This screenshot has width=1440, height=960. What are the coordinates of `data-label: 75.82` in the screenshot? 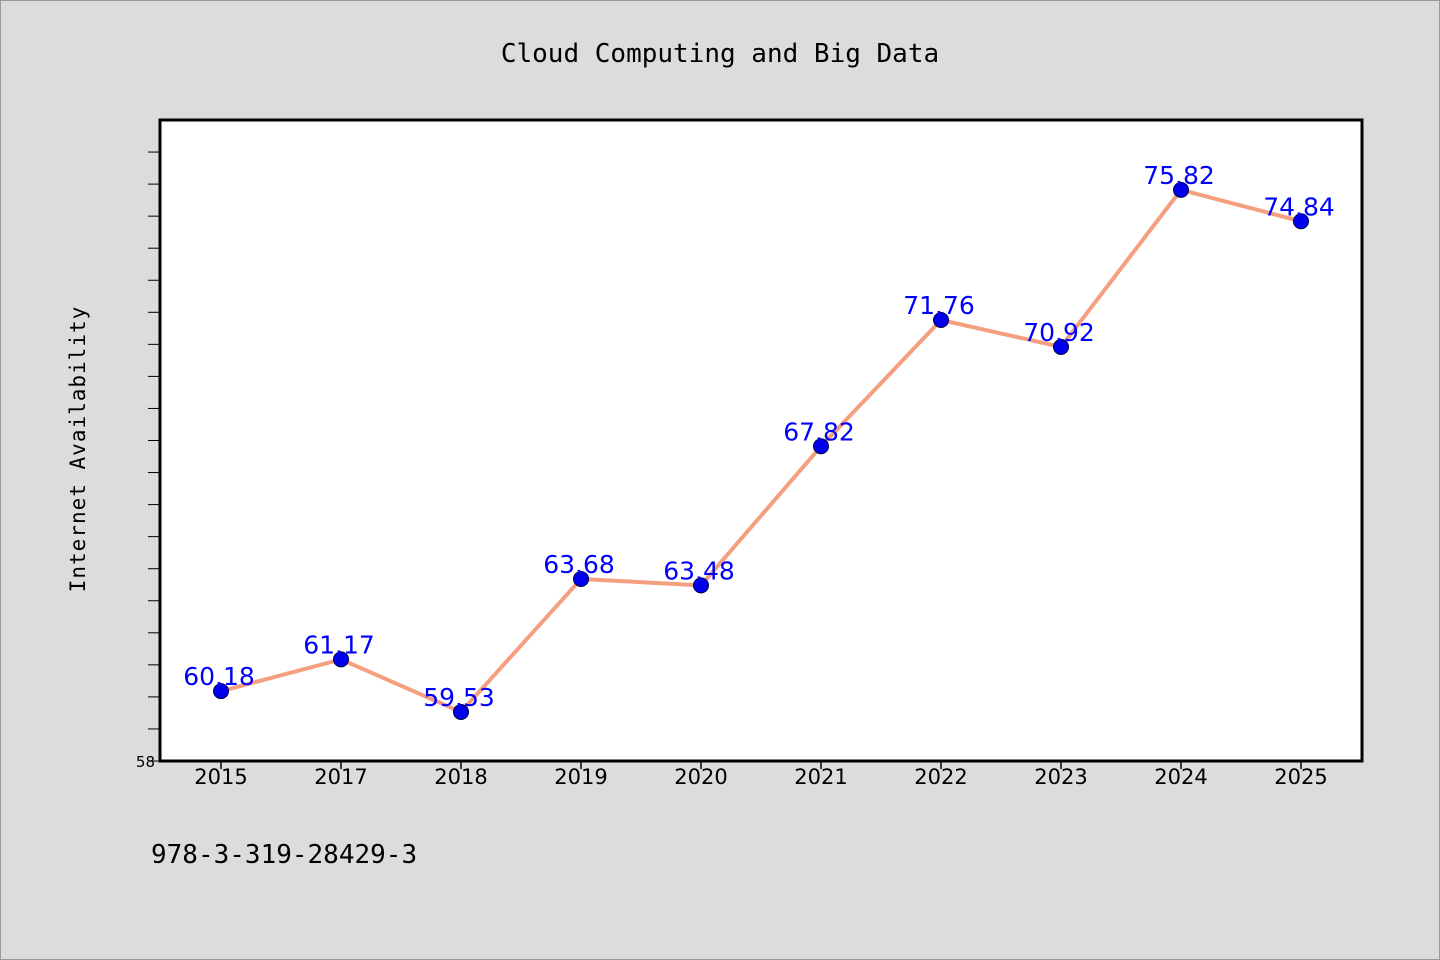 It's located at (1179, 175).